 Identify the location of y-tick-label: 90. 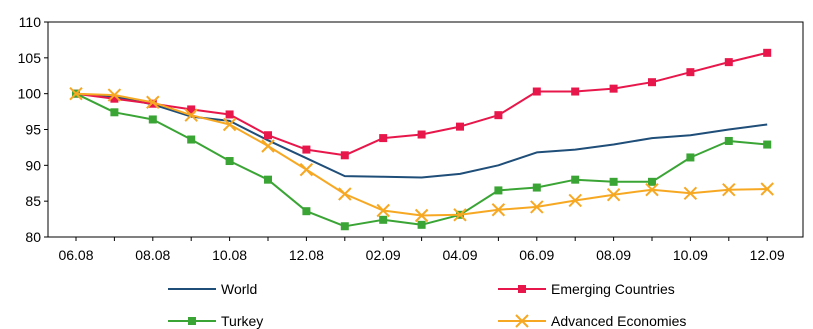
(33, 165).